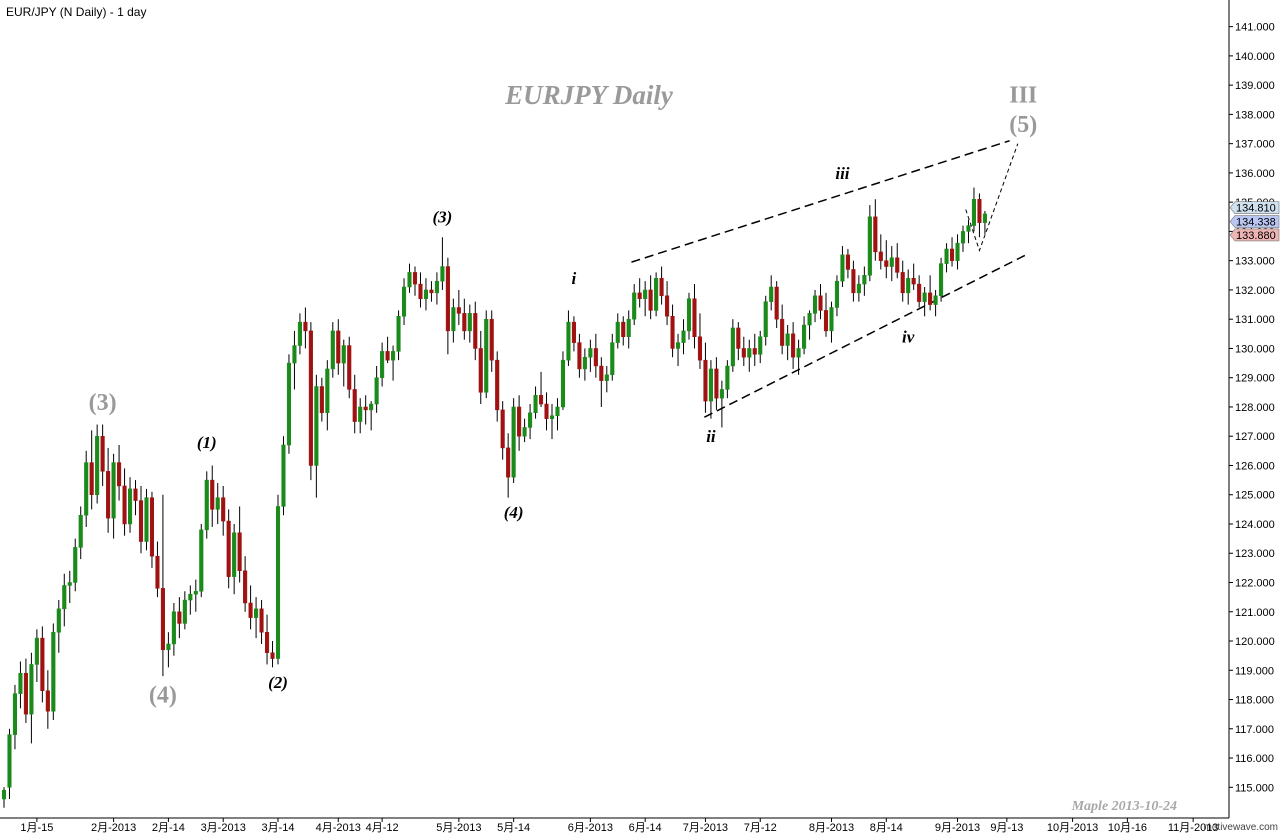 This screenshot has width=1280, height=834. Describe the element at coordinates (760, 828) in the screenshot. I see `x-tick-label: 7月-12` at that location.